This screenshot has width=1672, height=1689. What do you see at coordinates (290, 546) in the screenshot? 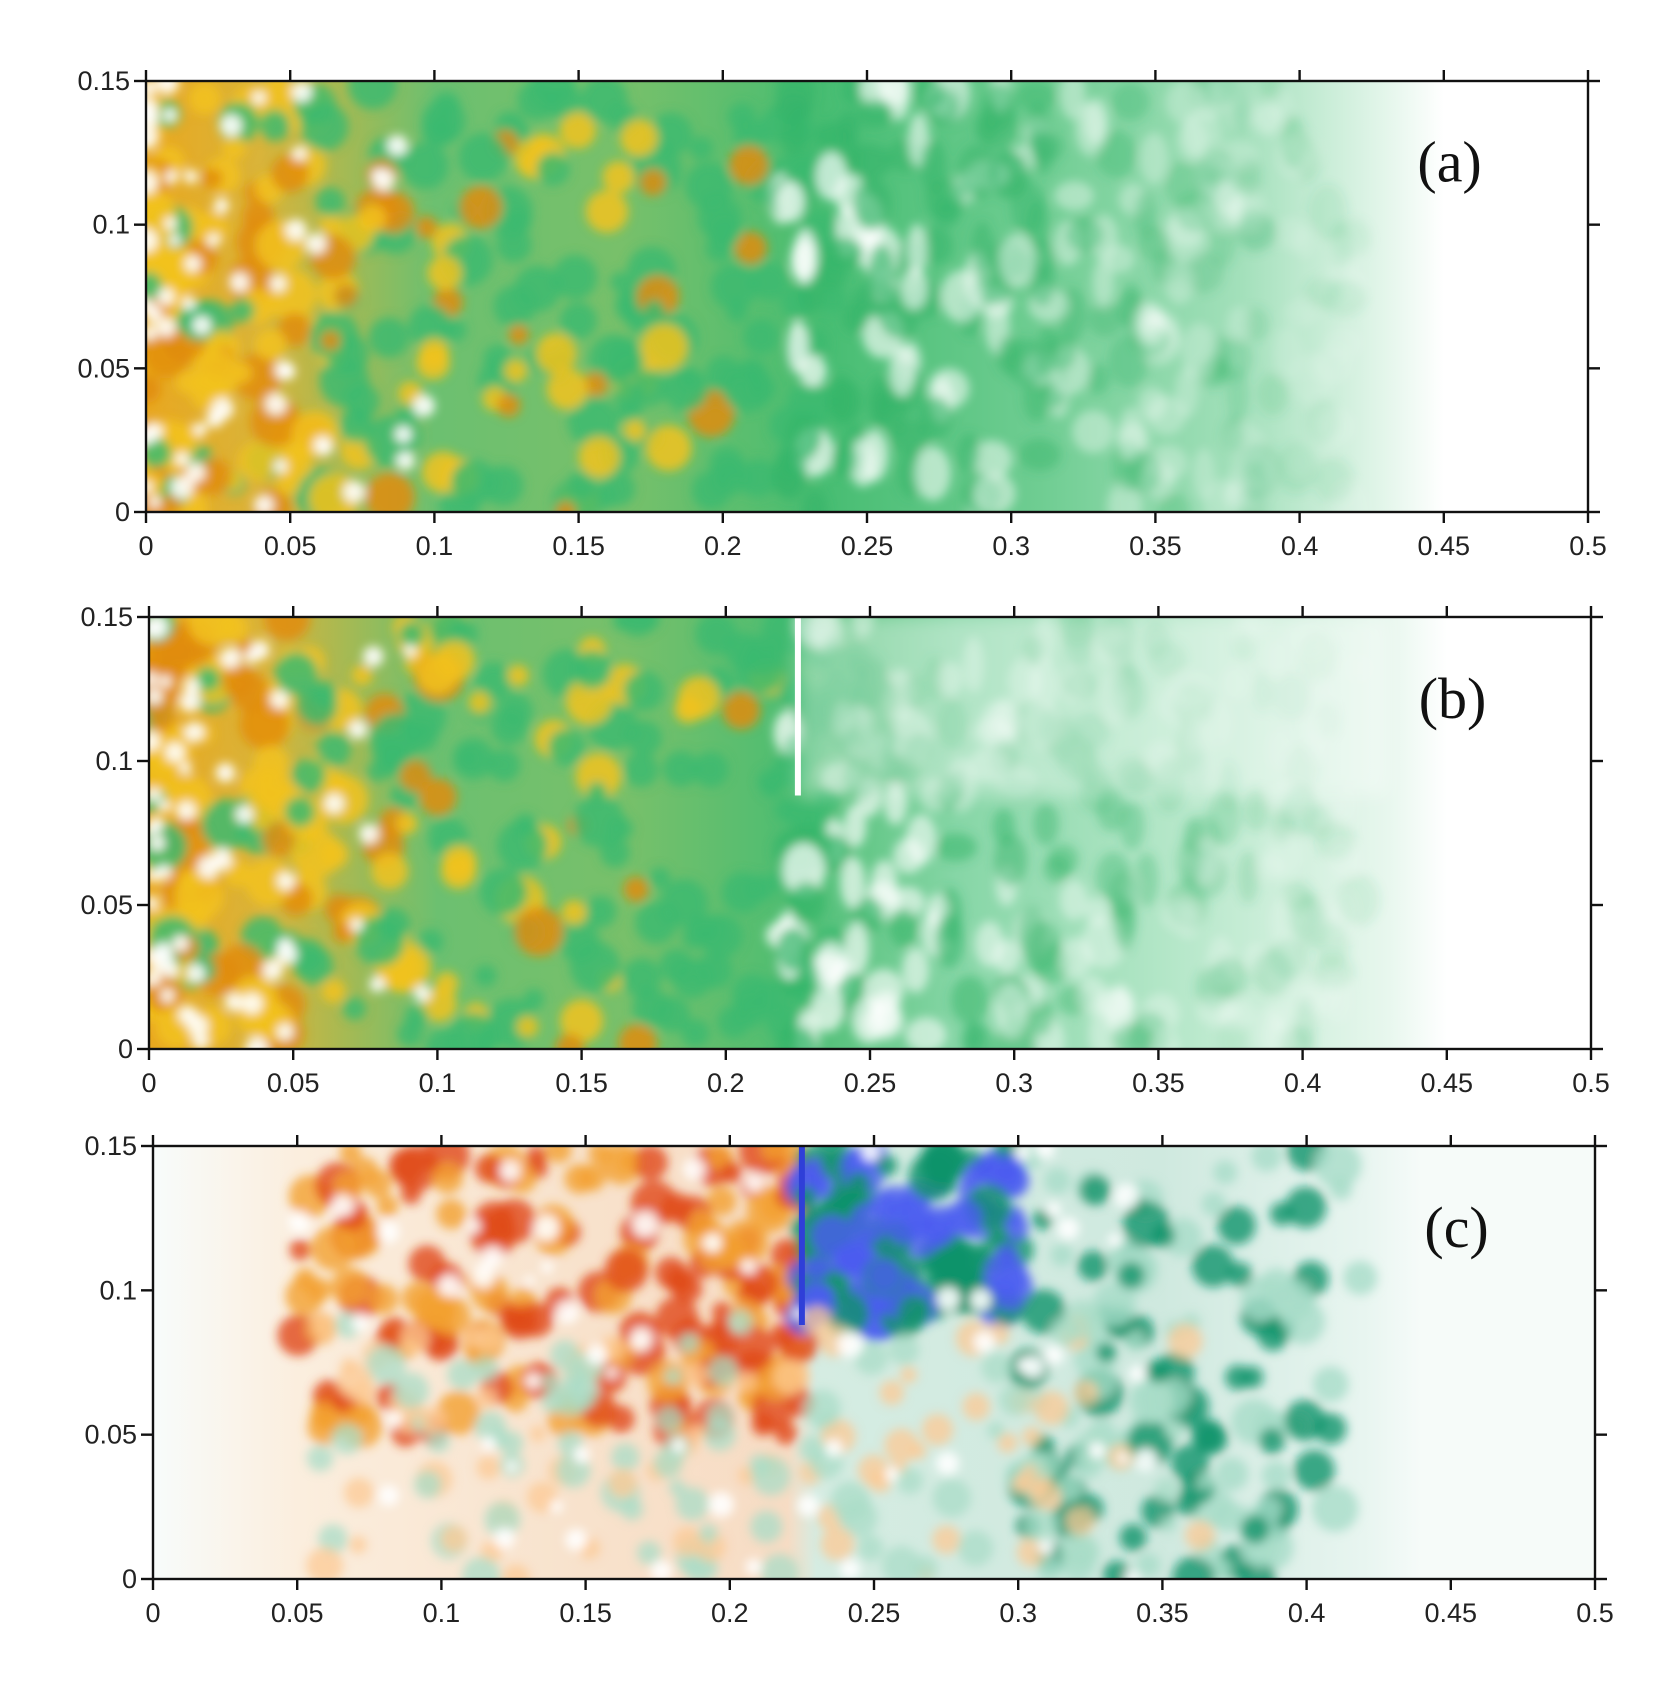
I see `x-tick-label: 0.05` at bounding box center [290, 546].